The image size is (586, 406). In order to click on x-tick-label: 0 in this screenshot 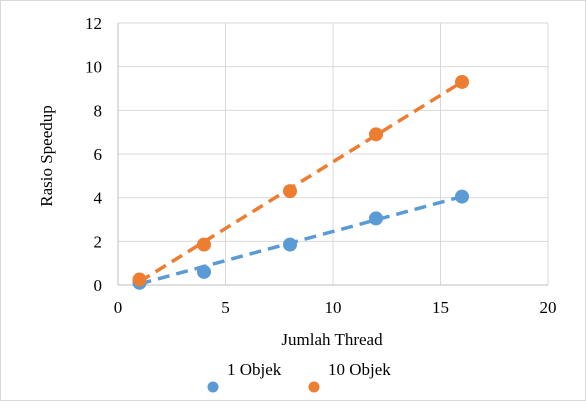, I will do `click(118, 307)`.